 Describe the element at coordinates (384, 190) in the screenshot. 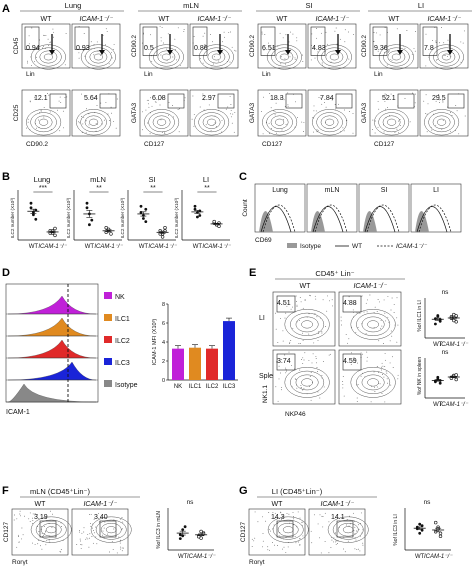

I see `histogram-title: SI` at that location.